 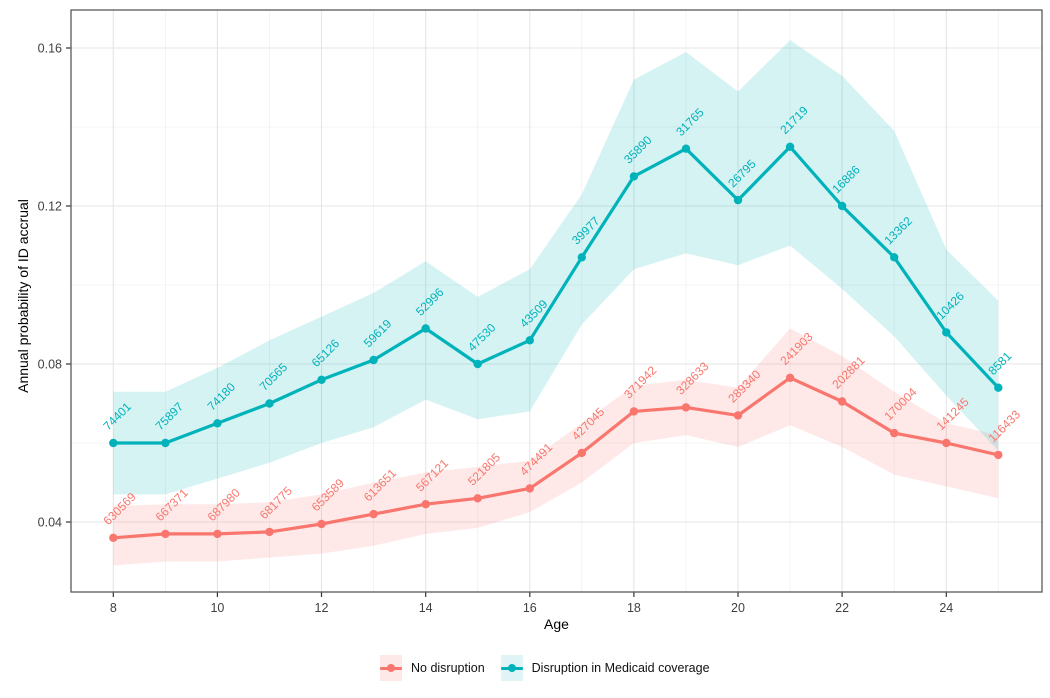 What do you see at coordinates (448, 668) in the screenshot?
I see `legend-label-no-disruption: No disruption` at bounding box center [448, 668].